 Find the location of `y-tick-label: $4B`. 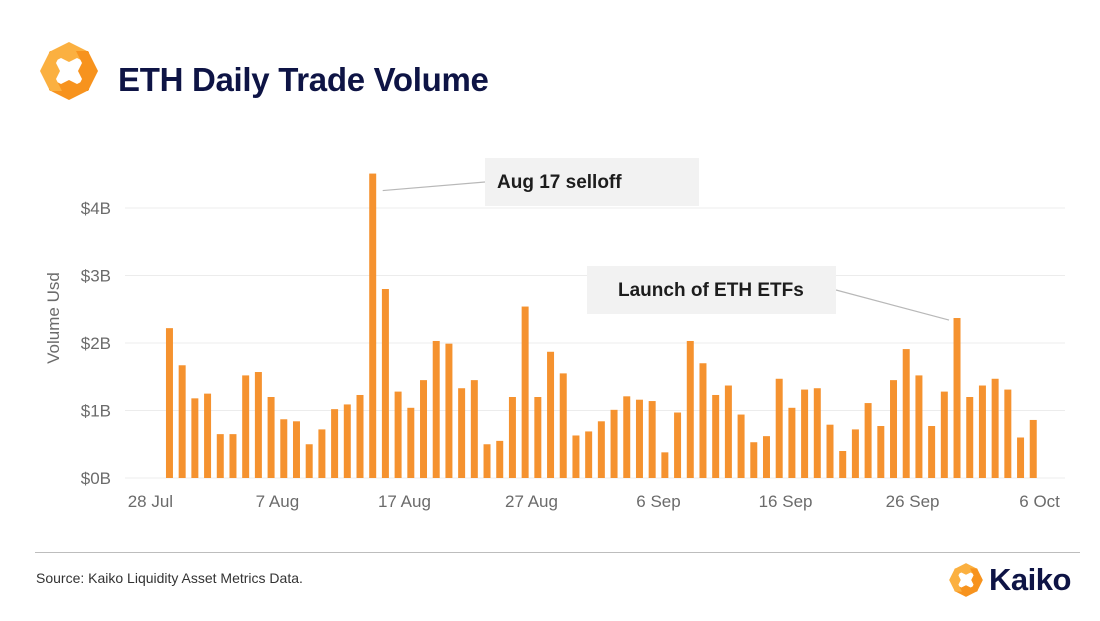

y-tick-label: $4B is located at coordinates (96, 208).